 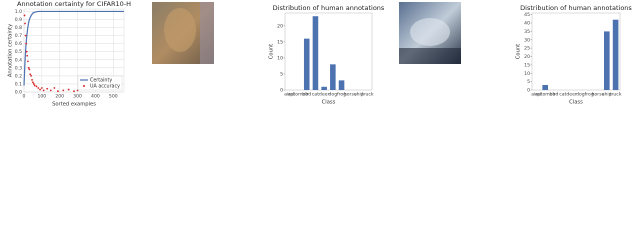 I want to click on legend-box, so click(x=100, y=83).